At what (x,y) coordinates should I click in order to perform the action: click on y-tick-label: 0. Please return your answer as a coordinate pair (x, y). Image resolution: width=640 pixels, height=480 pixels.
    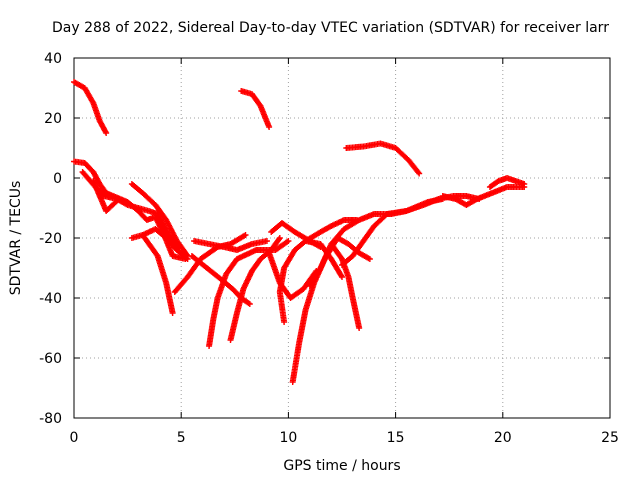
    Looking at the image, I should click on (57, 179).